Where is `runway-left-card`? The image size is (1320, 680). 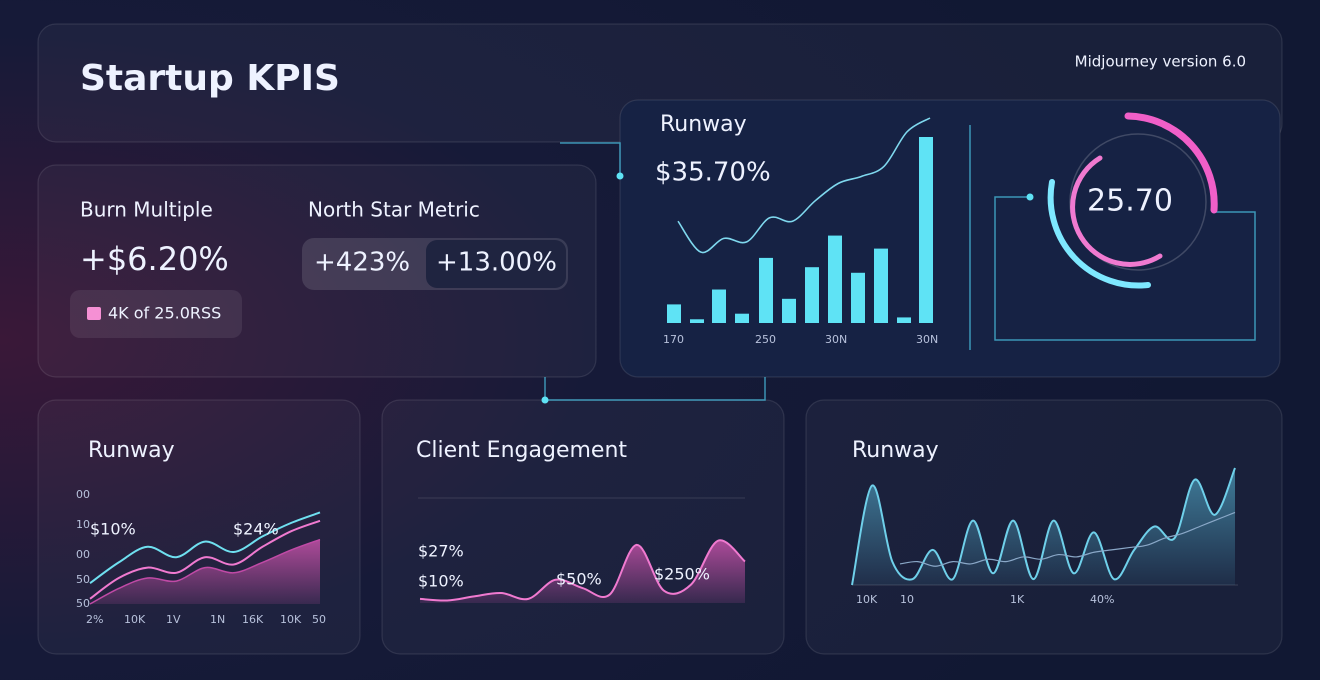 runway-left-card is located at coordinates (199, 527).